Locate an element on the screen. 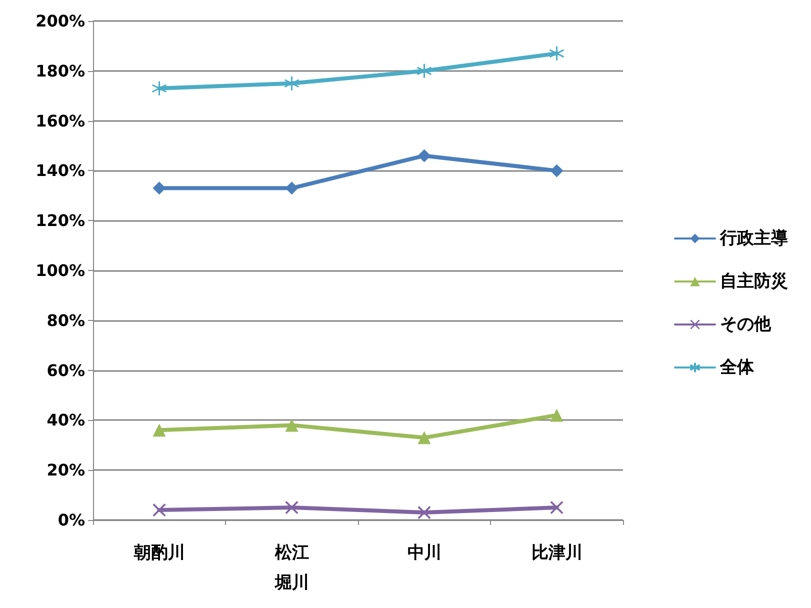 The height and width of the screenshot is (608, 811). y-tick-label: 20% is located at coordinates (65, 470).